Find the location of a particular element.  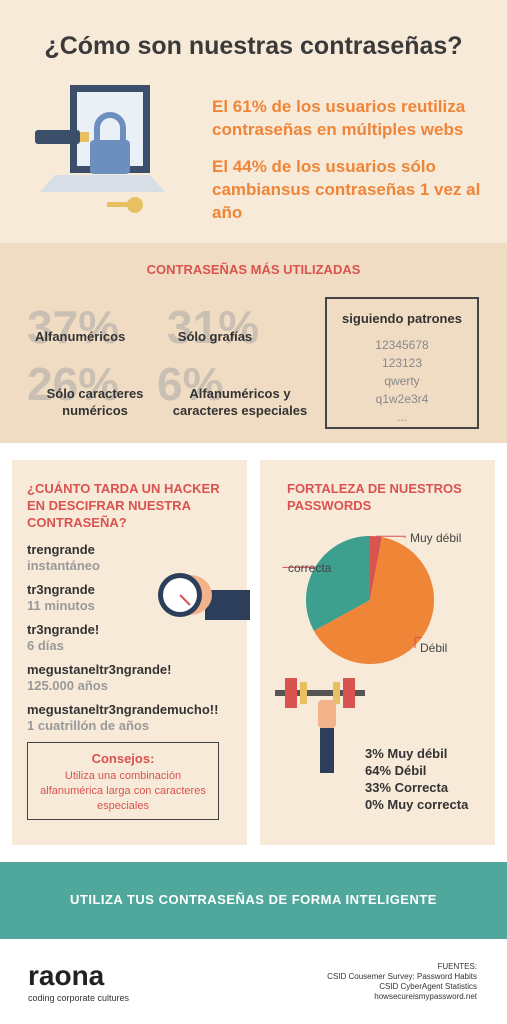

time: 1 cuatrillón de años is located at coordinates (88, 725).